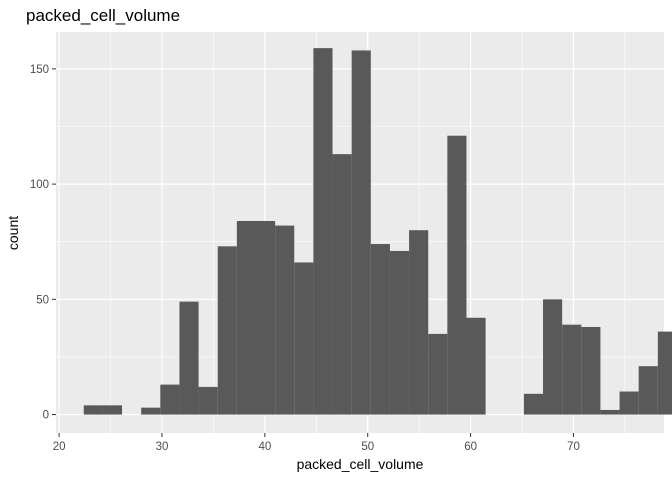  Describe the element at coordinates (39, 70) in the screenshot. I see `y-tick-label: 150` at that location.